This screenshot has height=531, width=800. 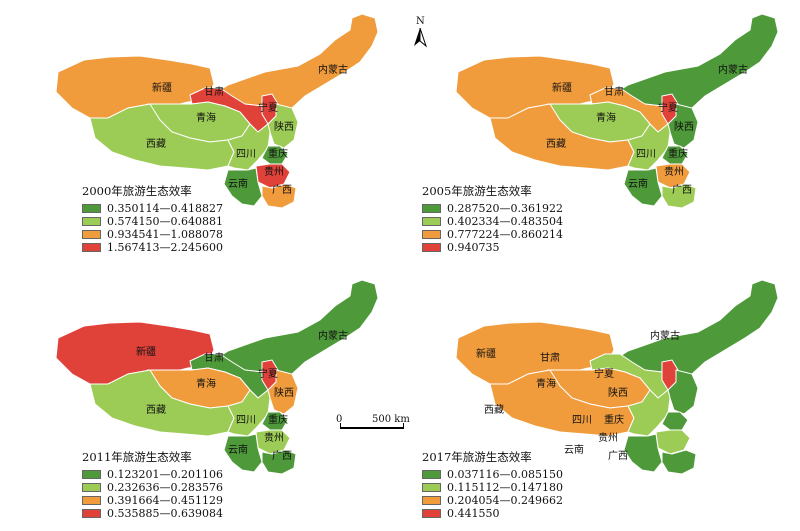 I want to click on north-arrow-shape, so click(x=421, y=38).